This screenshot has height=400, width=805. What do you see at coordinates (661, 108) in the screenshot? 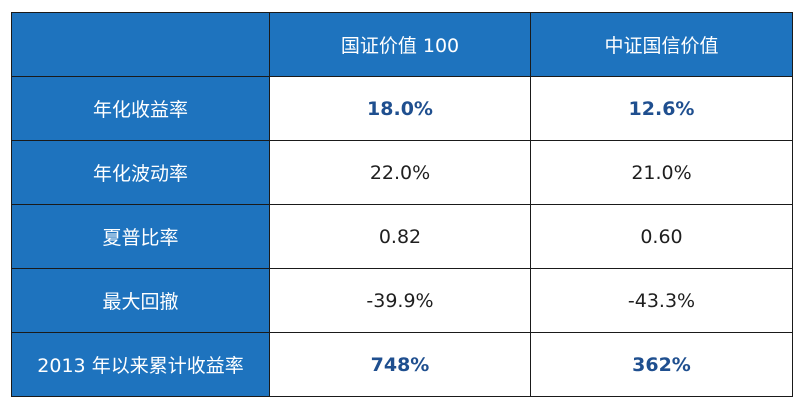
I see `value-cell: 12.6%` at bounding box center [661, 108].